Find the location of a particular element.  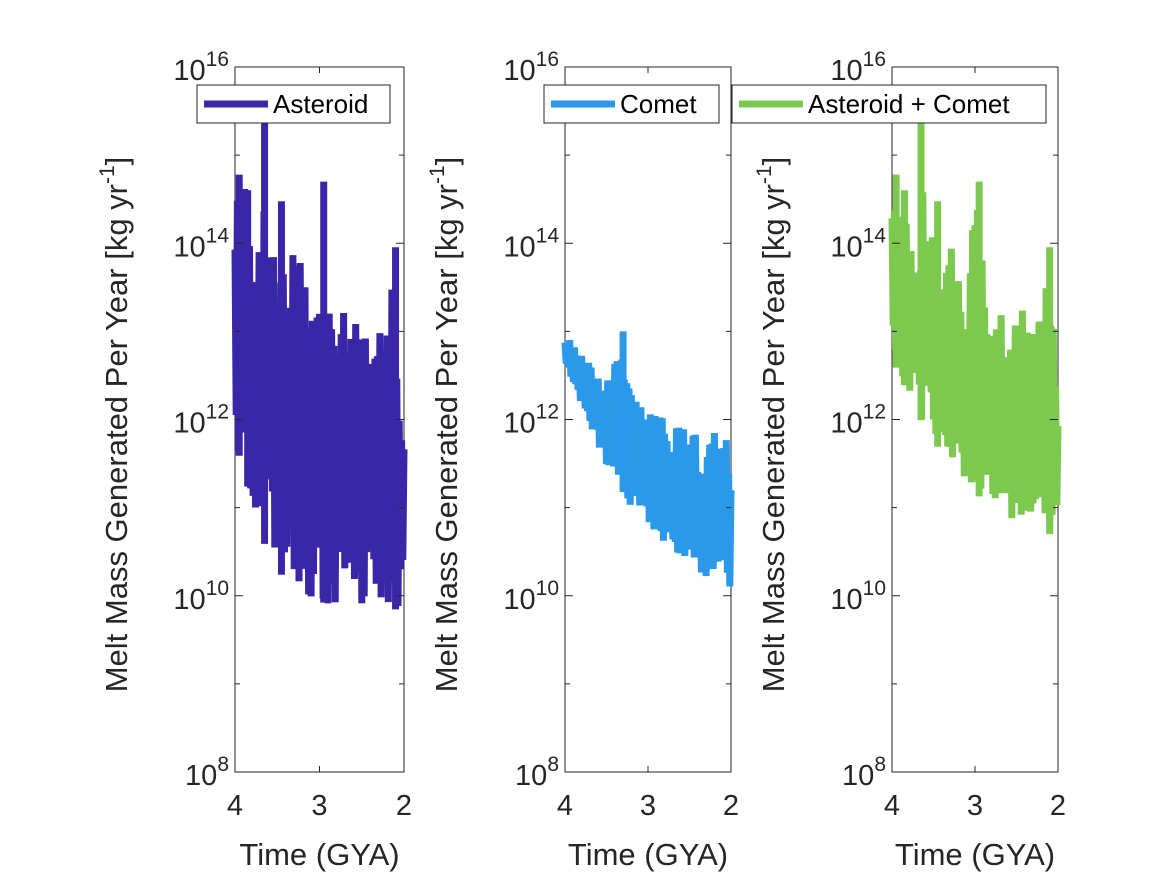

legend: Comet is located at coordinates (631, 104).